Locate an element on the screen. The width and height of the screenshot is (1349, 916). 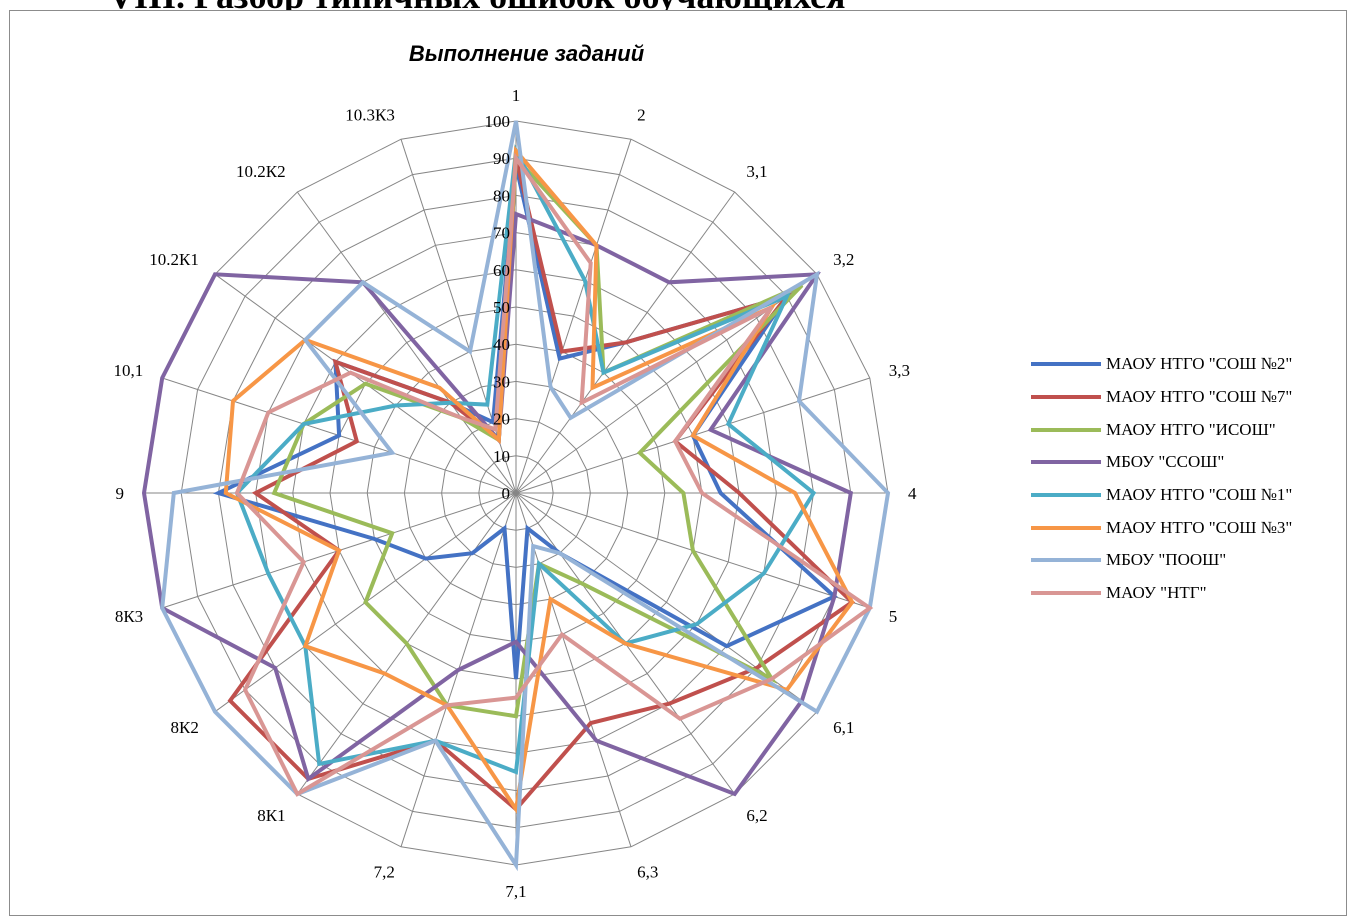
legend-item: МБОУ "ПООШ" is located at coordinates (1190, 560).